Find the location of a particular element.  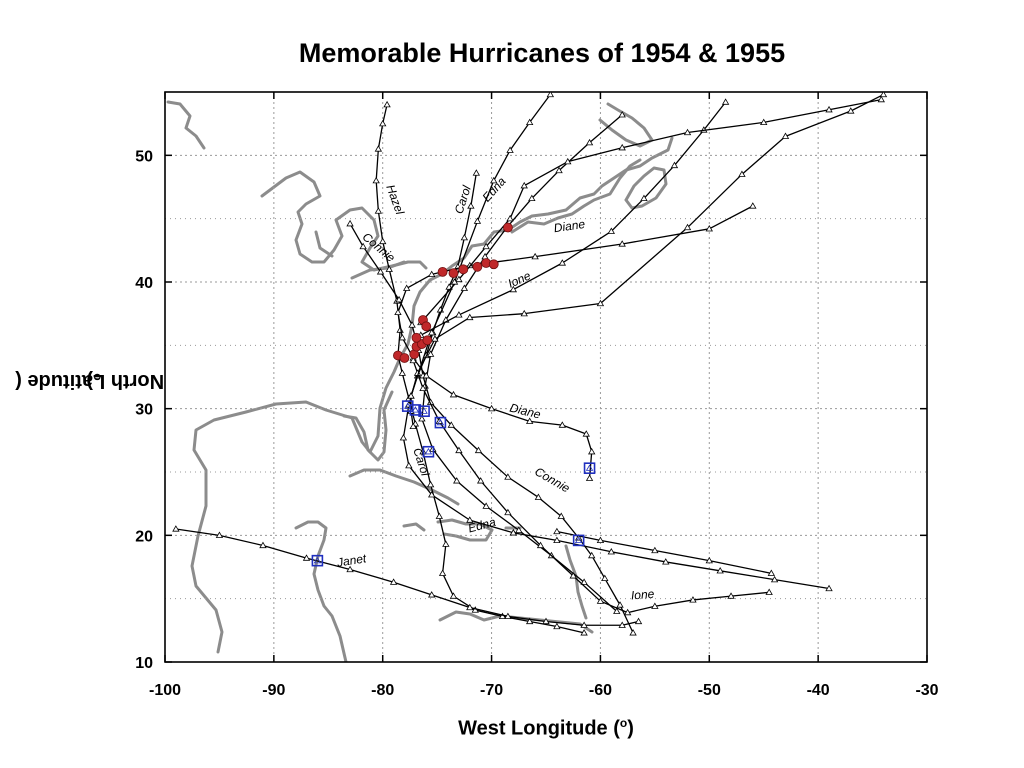

y-axis-label-text-wrap: North Latitude (o) is located at coordinates (89, 381).